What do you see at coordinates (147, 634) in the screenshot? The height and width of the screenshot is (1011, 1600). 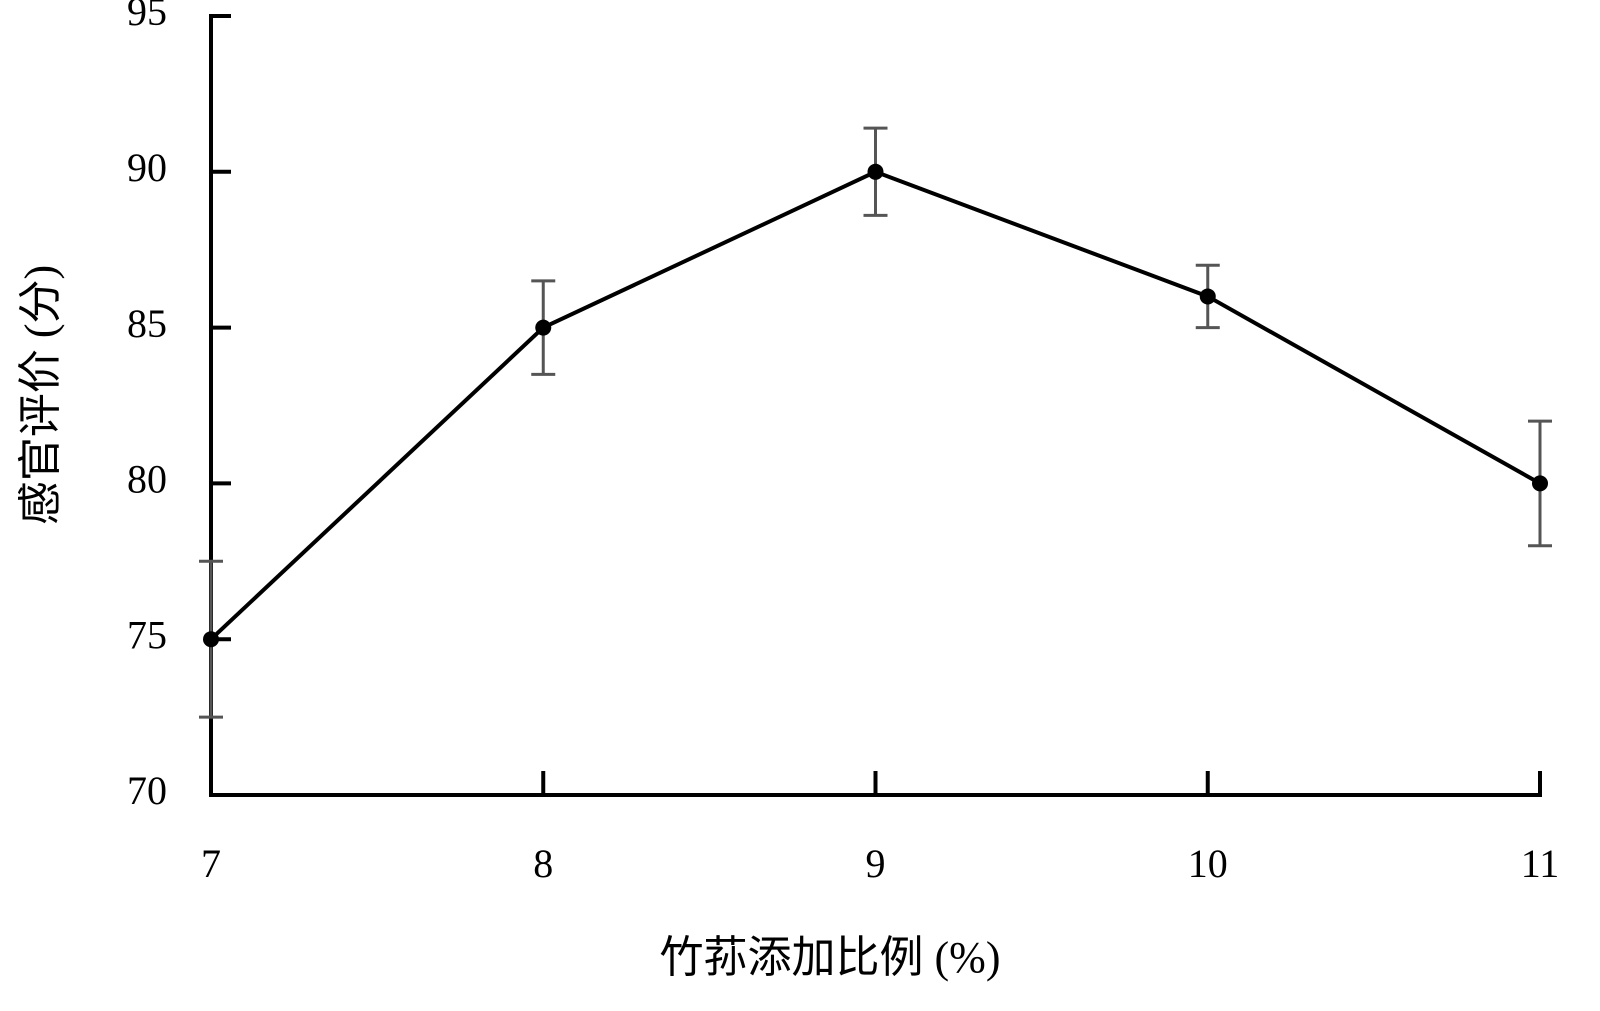 I see `y-tick-label: 75` at bounding box center [147, 634].